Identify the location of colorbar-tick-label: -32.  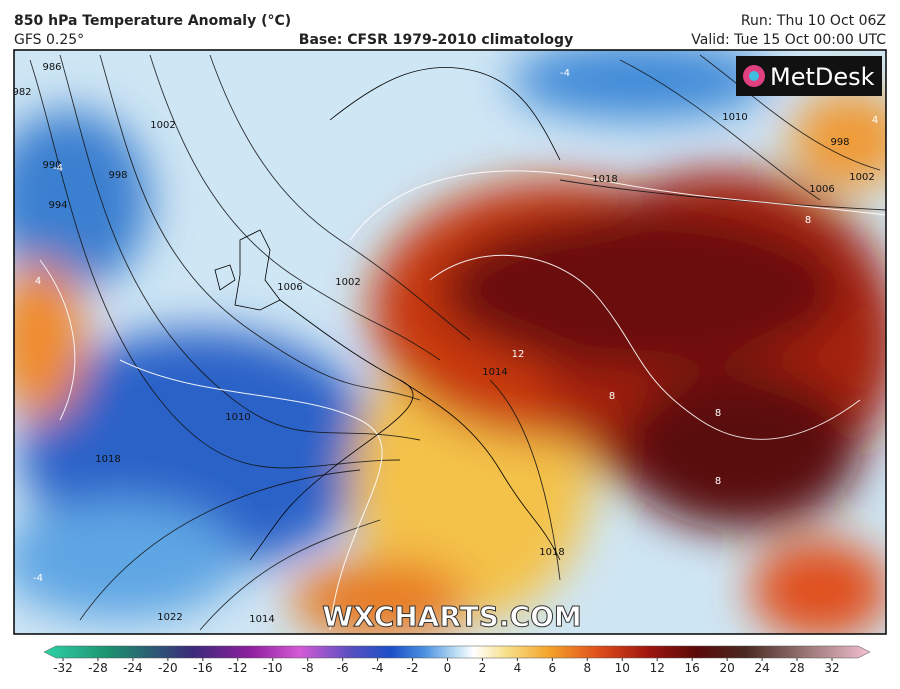
(63, 668).